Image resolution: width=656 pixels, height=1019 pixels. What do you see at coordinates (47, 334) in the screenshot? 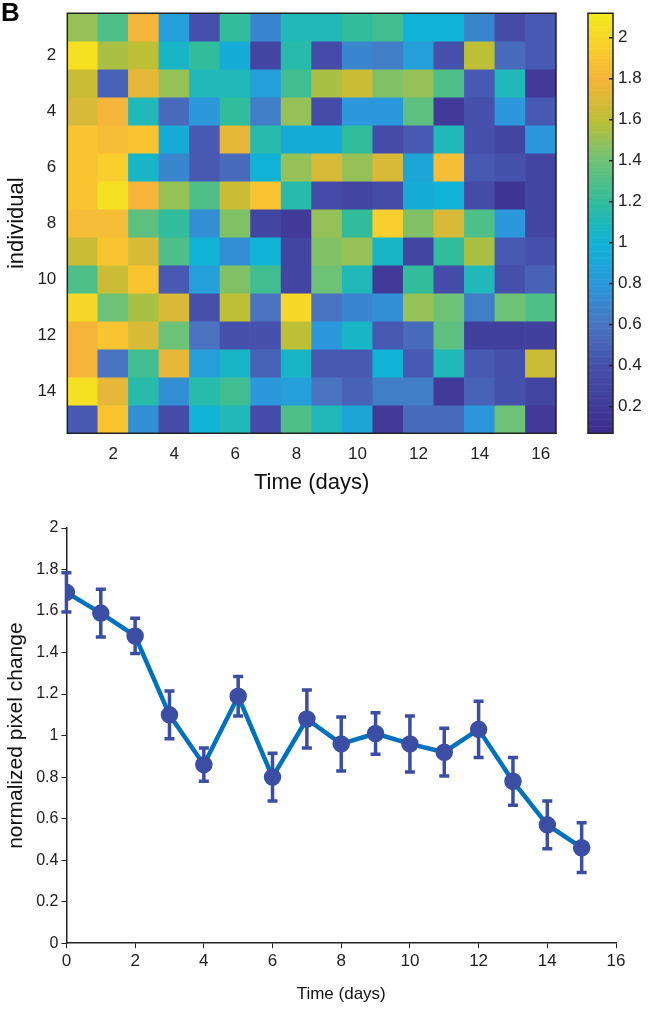
I see `y-tick-label: 12` at bounding box center [47, 334].